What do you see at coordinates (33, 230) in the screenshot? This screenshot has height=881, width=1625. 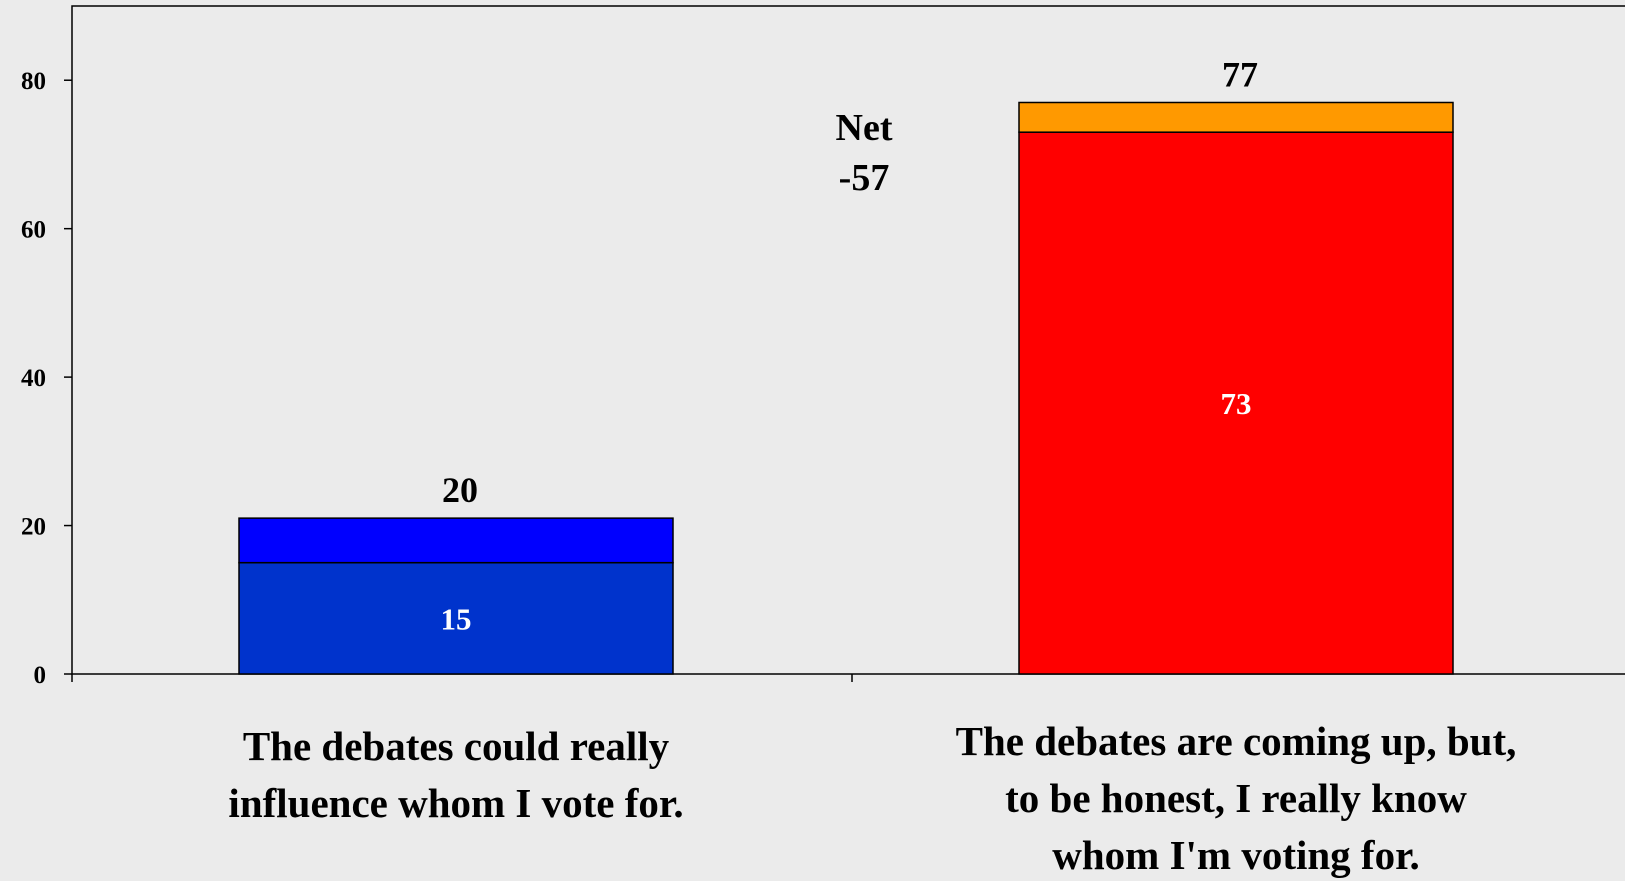 I see `y-tick-label: 60` at bounding box center [33, 230].